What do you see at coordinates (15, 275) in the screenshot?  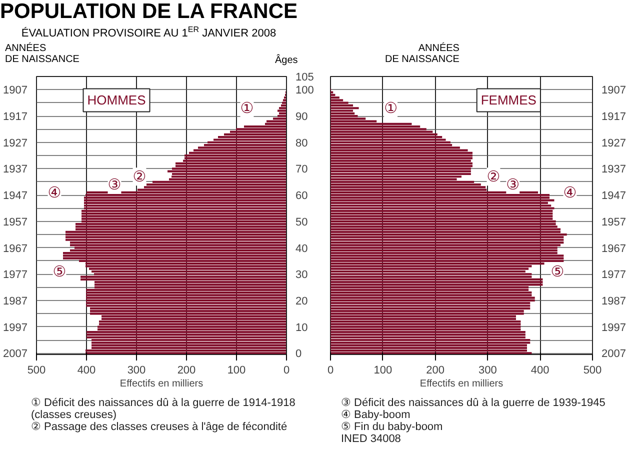 I see `y2-tick-label: 1977` at bounding box center [15, 275].